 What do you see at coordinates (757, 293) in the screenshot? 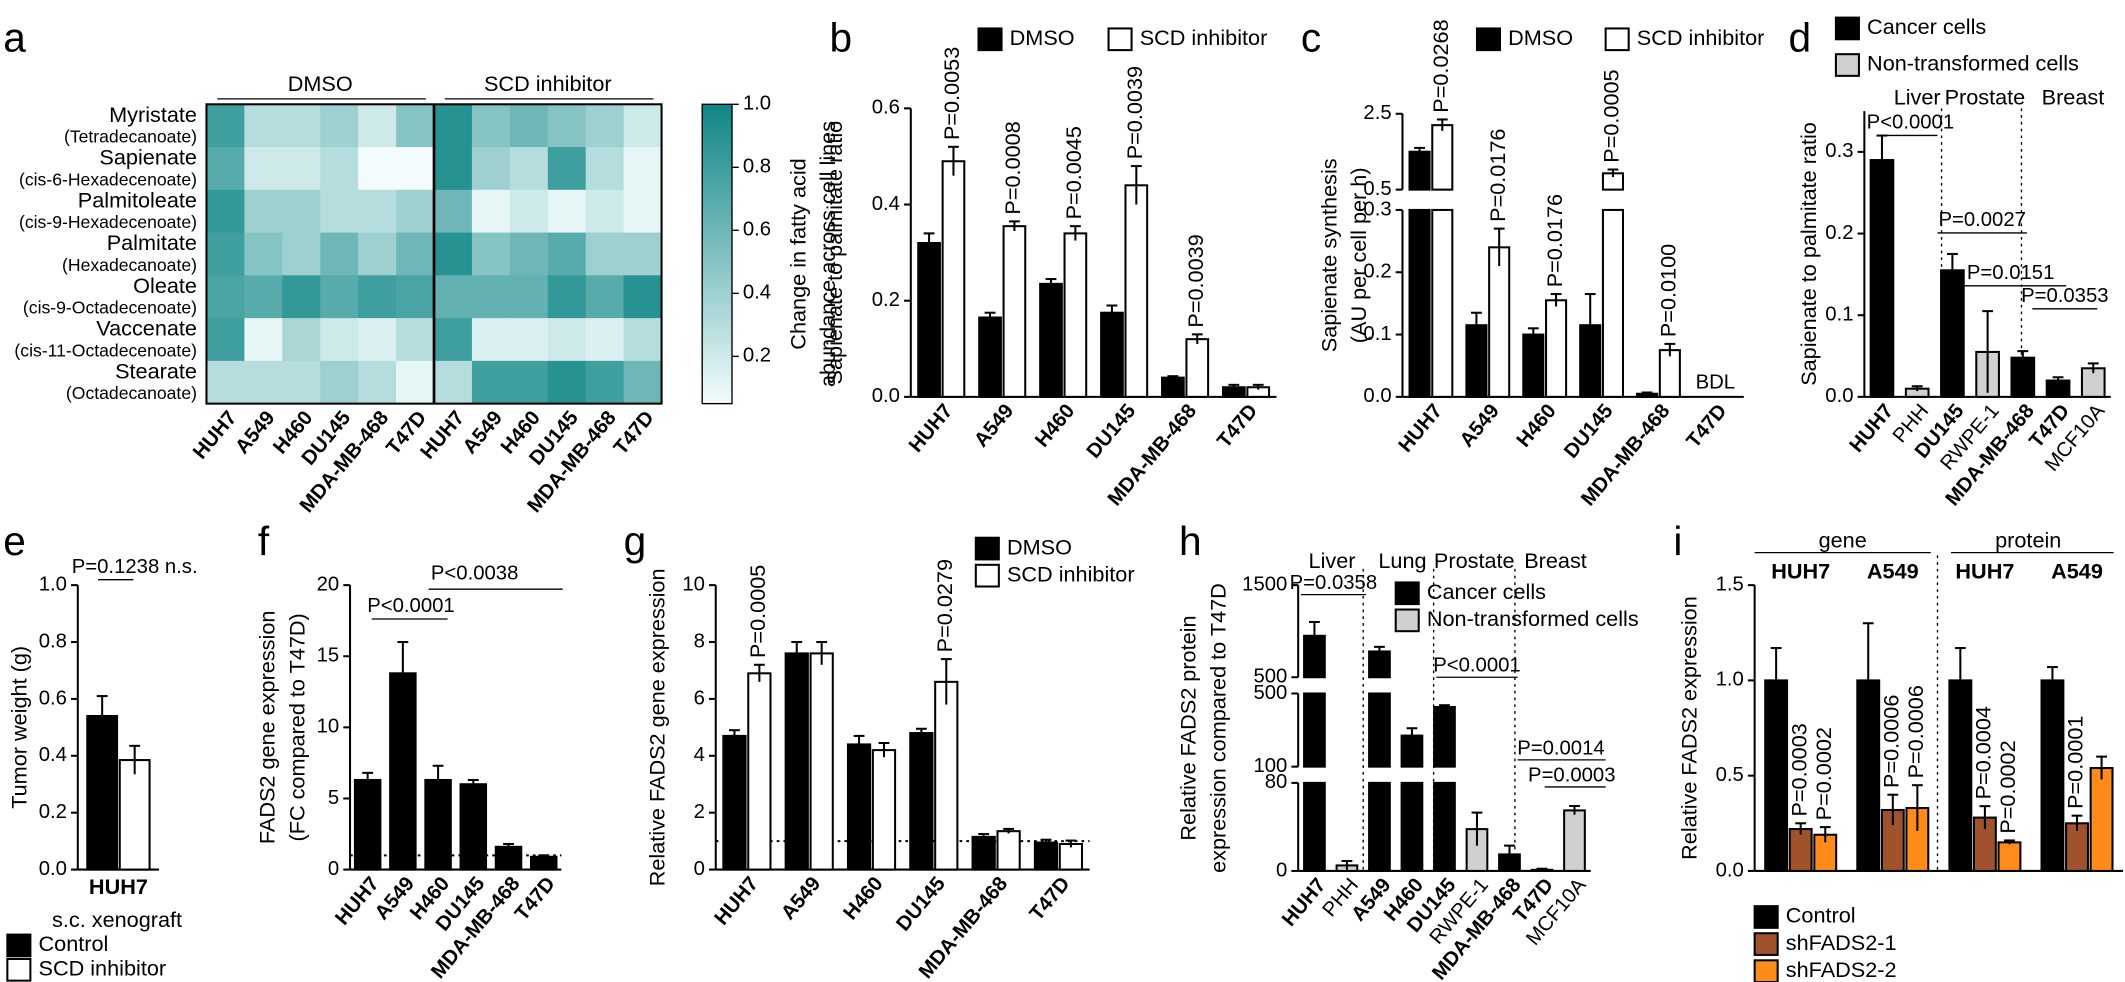
I see `colorbar-tick-label: 0.4` at bounding box center [757, 293].